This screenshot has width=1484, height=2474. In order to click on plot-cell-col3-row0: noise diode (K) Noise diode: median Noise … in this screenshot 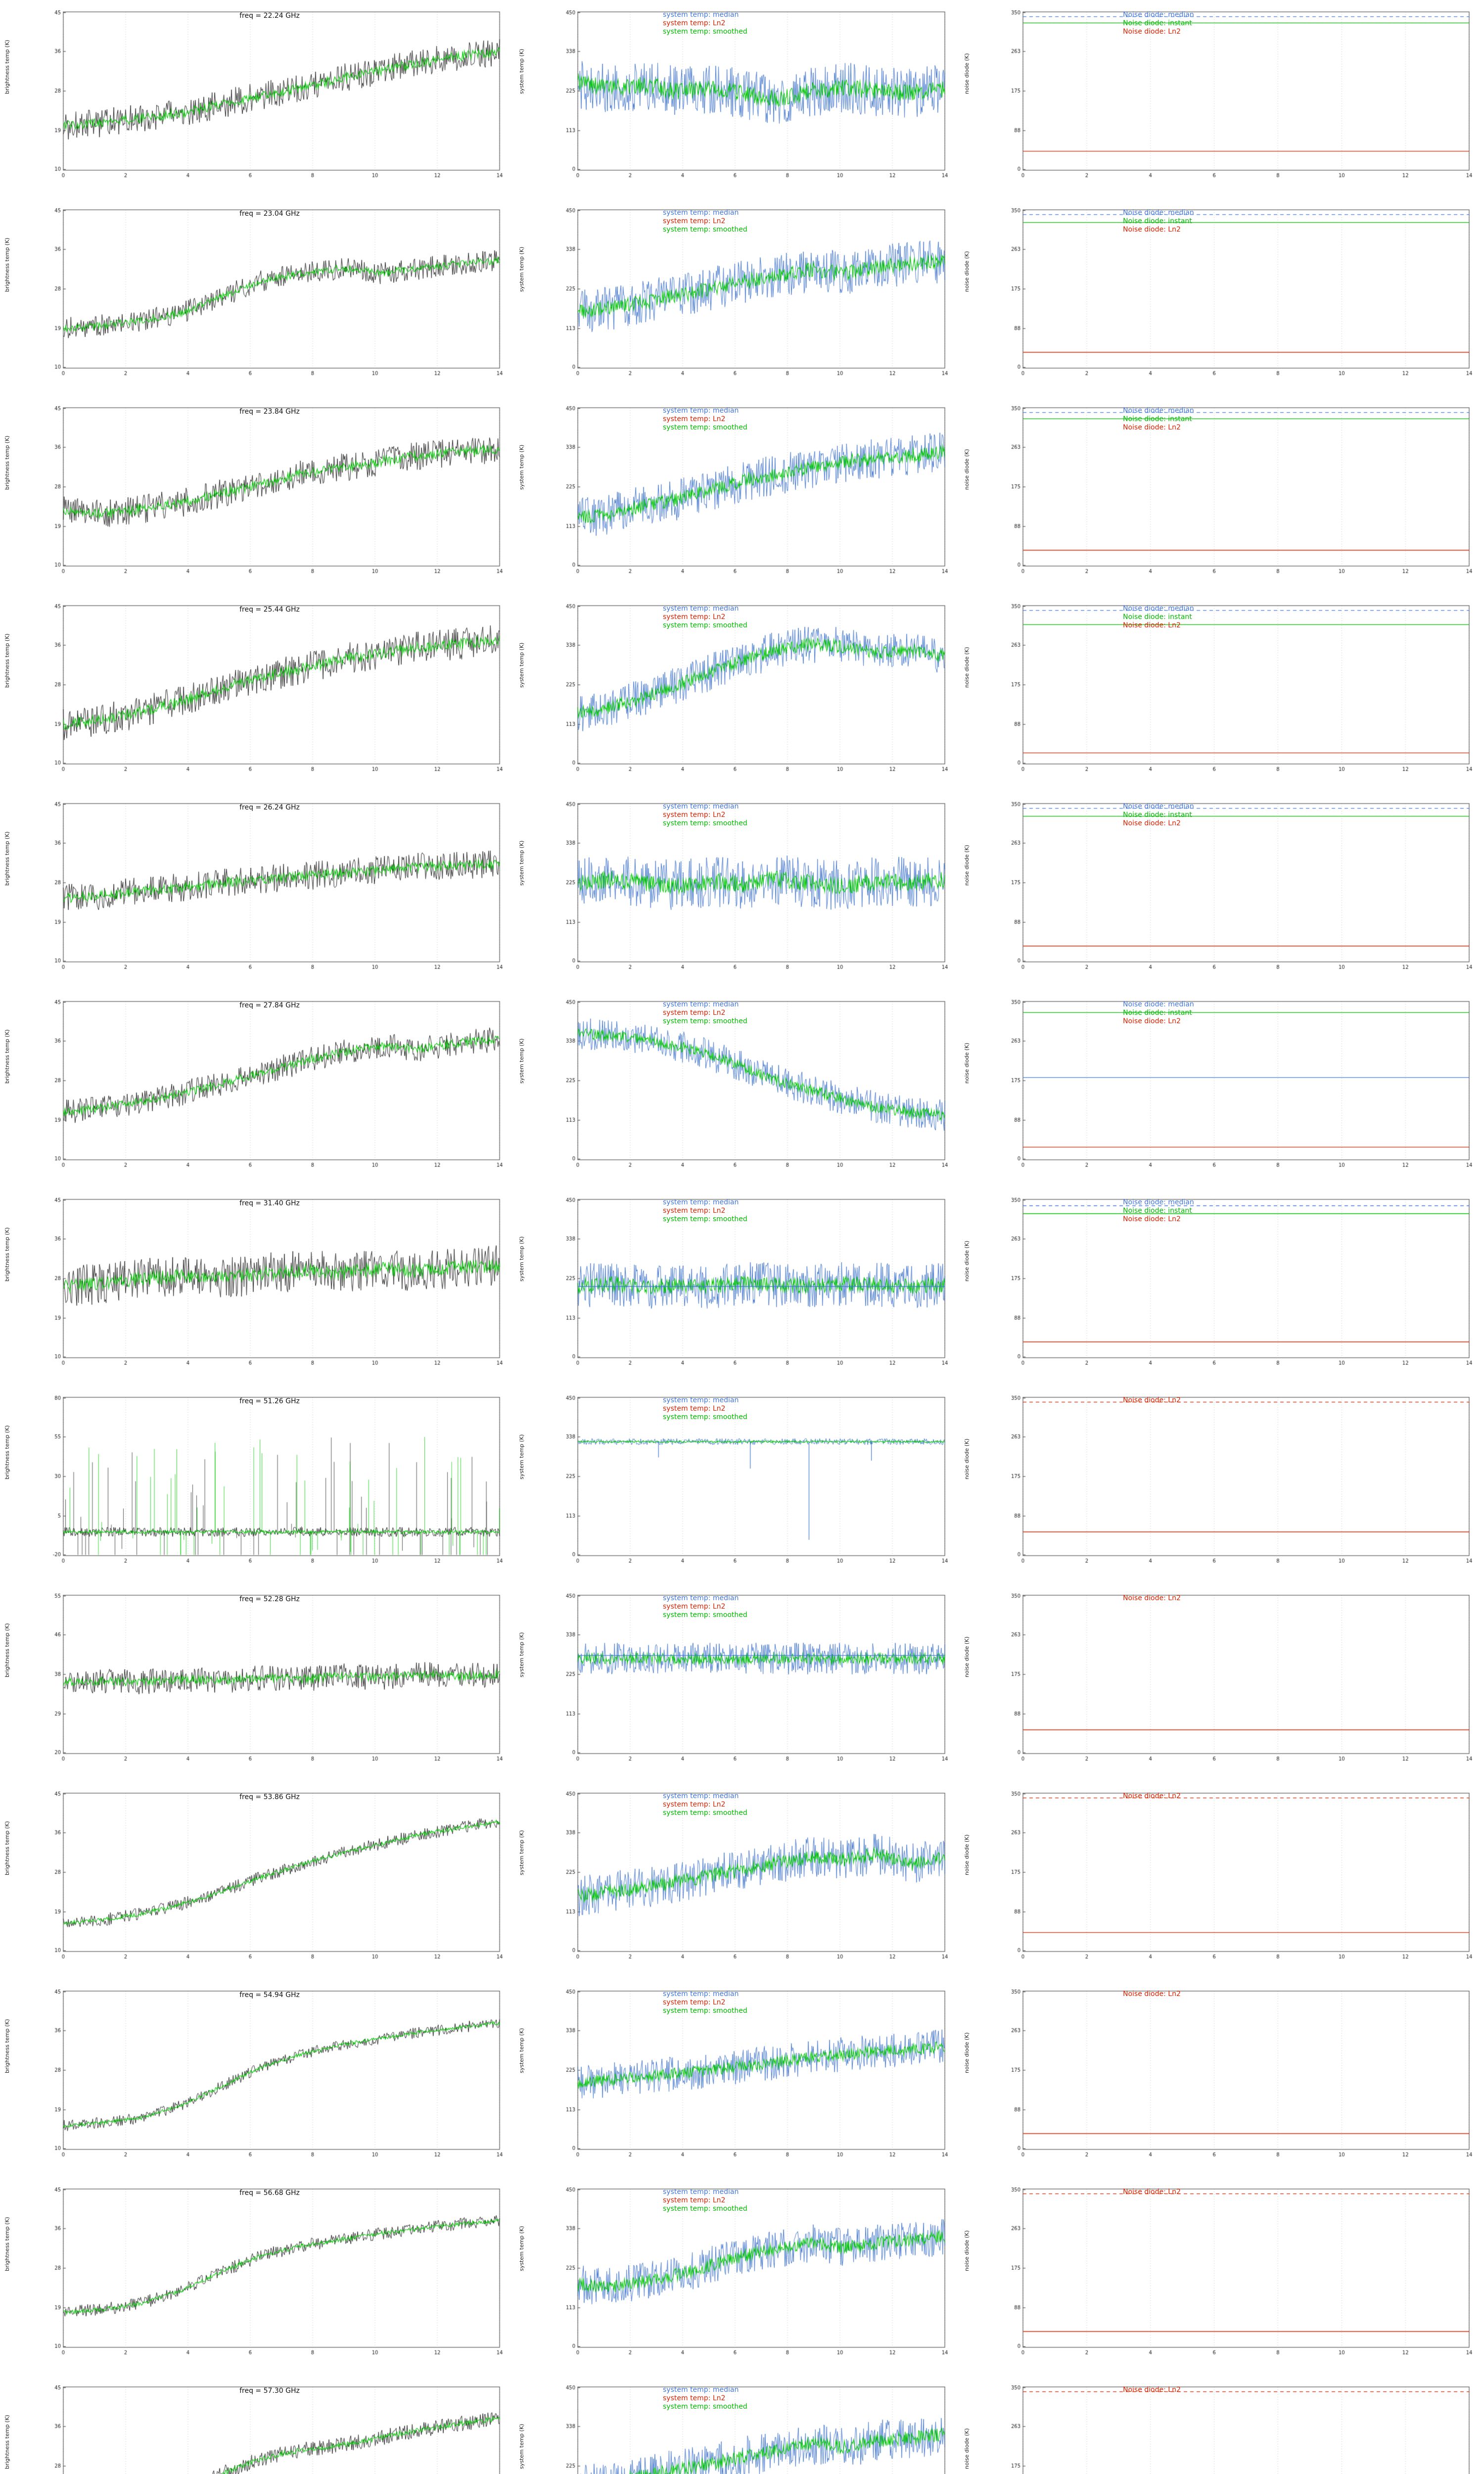, I will do `click(1222, 99)`.